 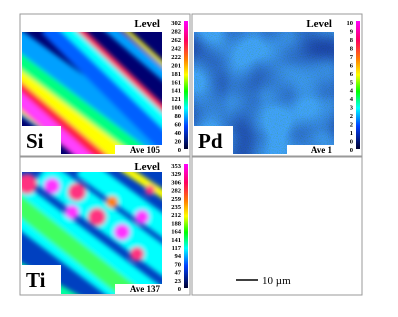 What do you see at coordinates (178, 125) in the screenshot?
I see `scale-label: 60` at bounding box center [178, 125].